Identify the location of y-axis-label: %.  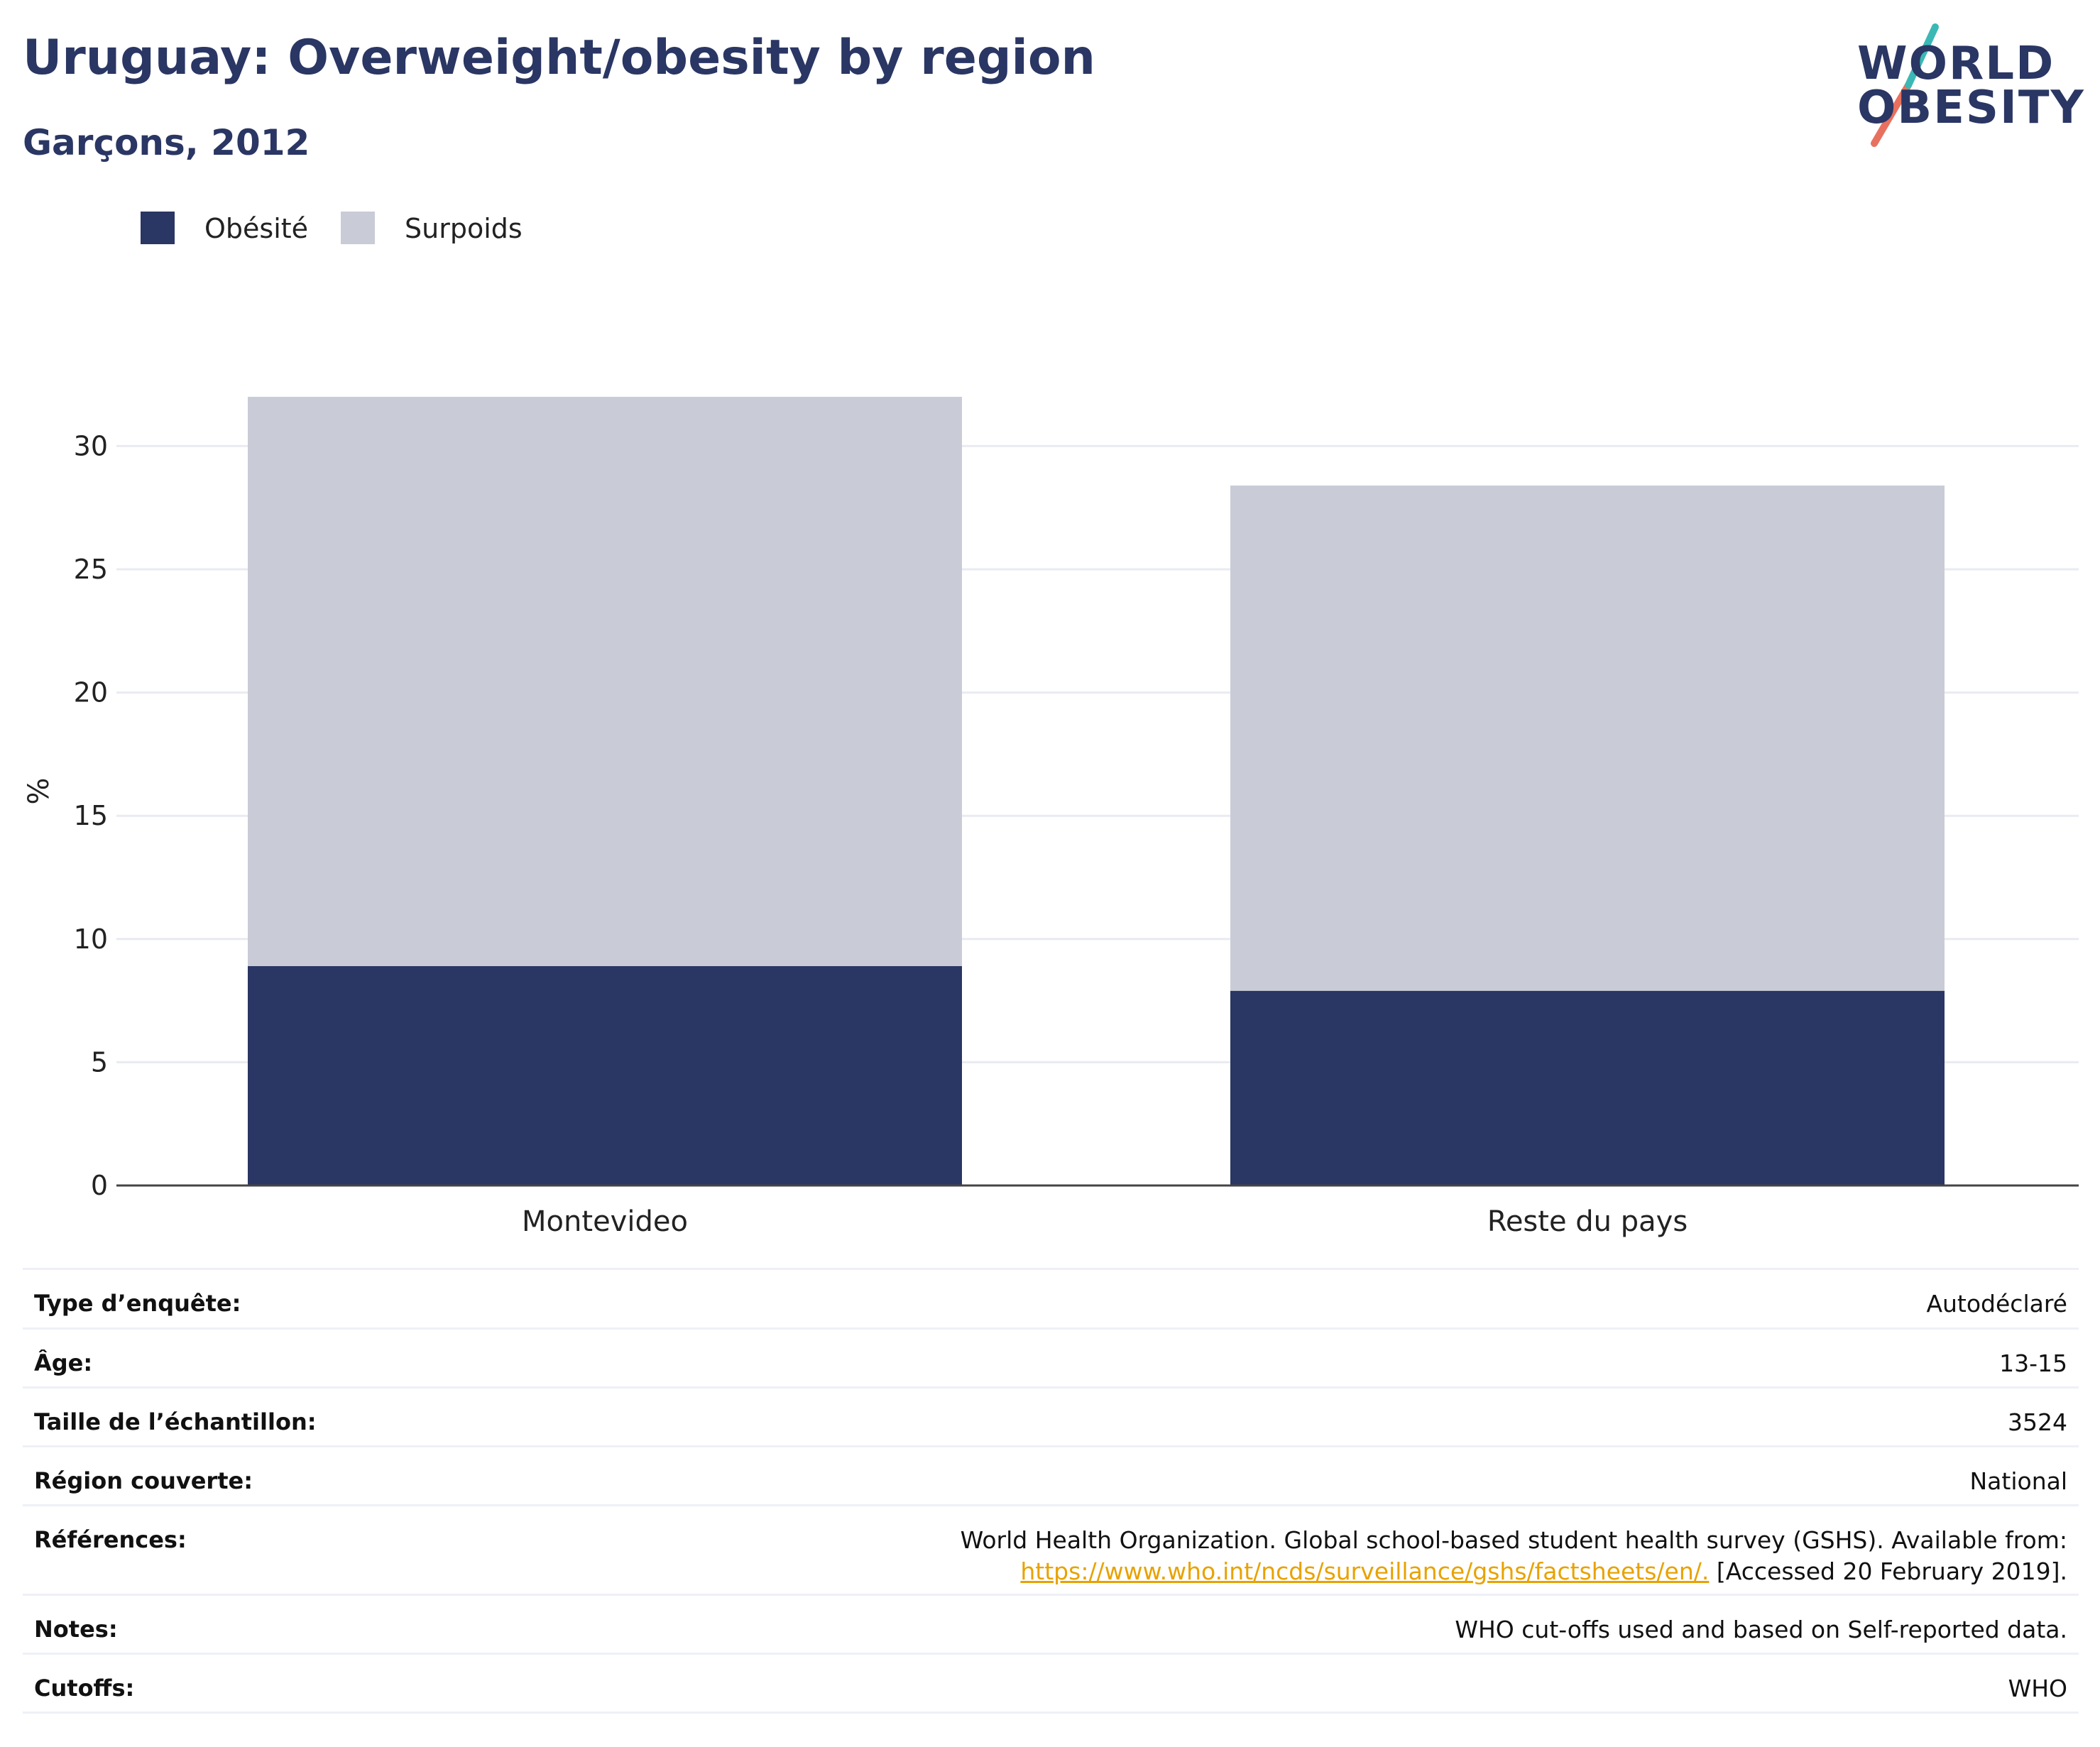
(39, 790).